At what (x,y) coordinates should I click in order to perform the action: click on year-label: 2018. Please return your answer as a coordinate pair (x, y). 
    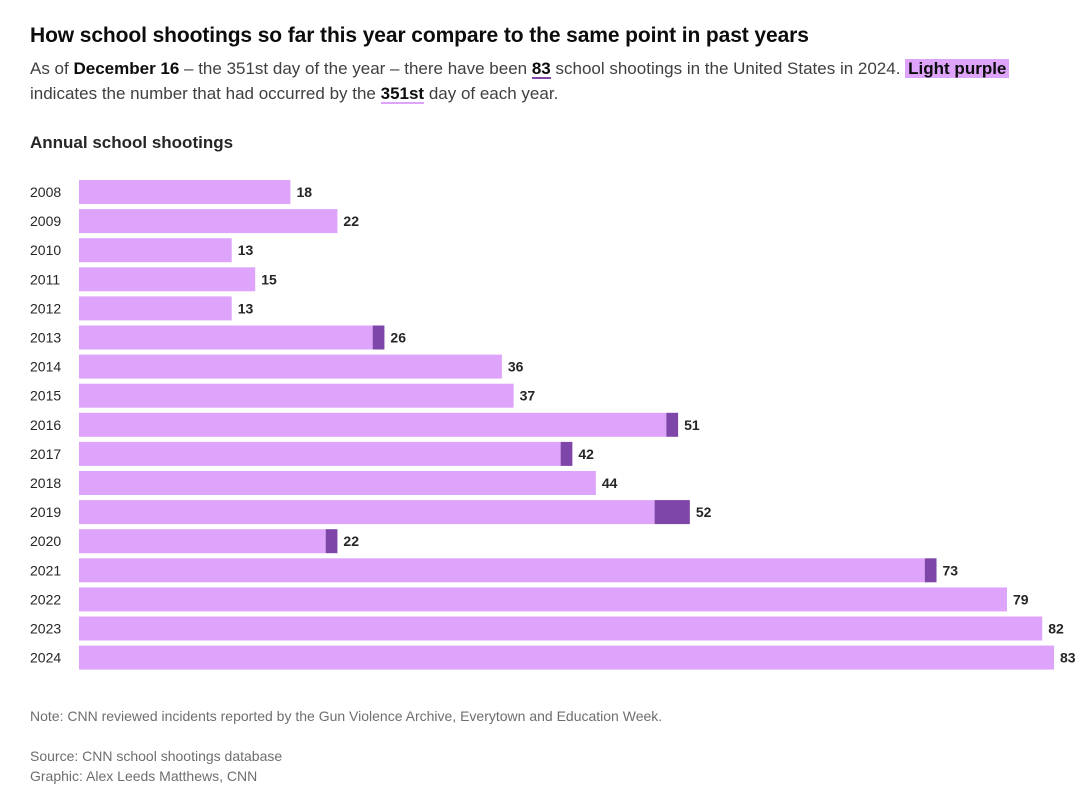
    Looking at the image, I should click on (45, 483).